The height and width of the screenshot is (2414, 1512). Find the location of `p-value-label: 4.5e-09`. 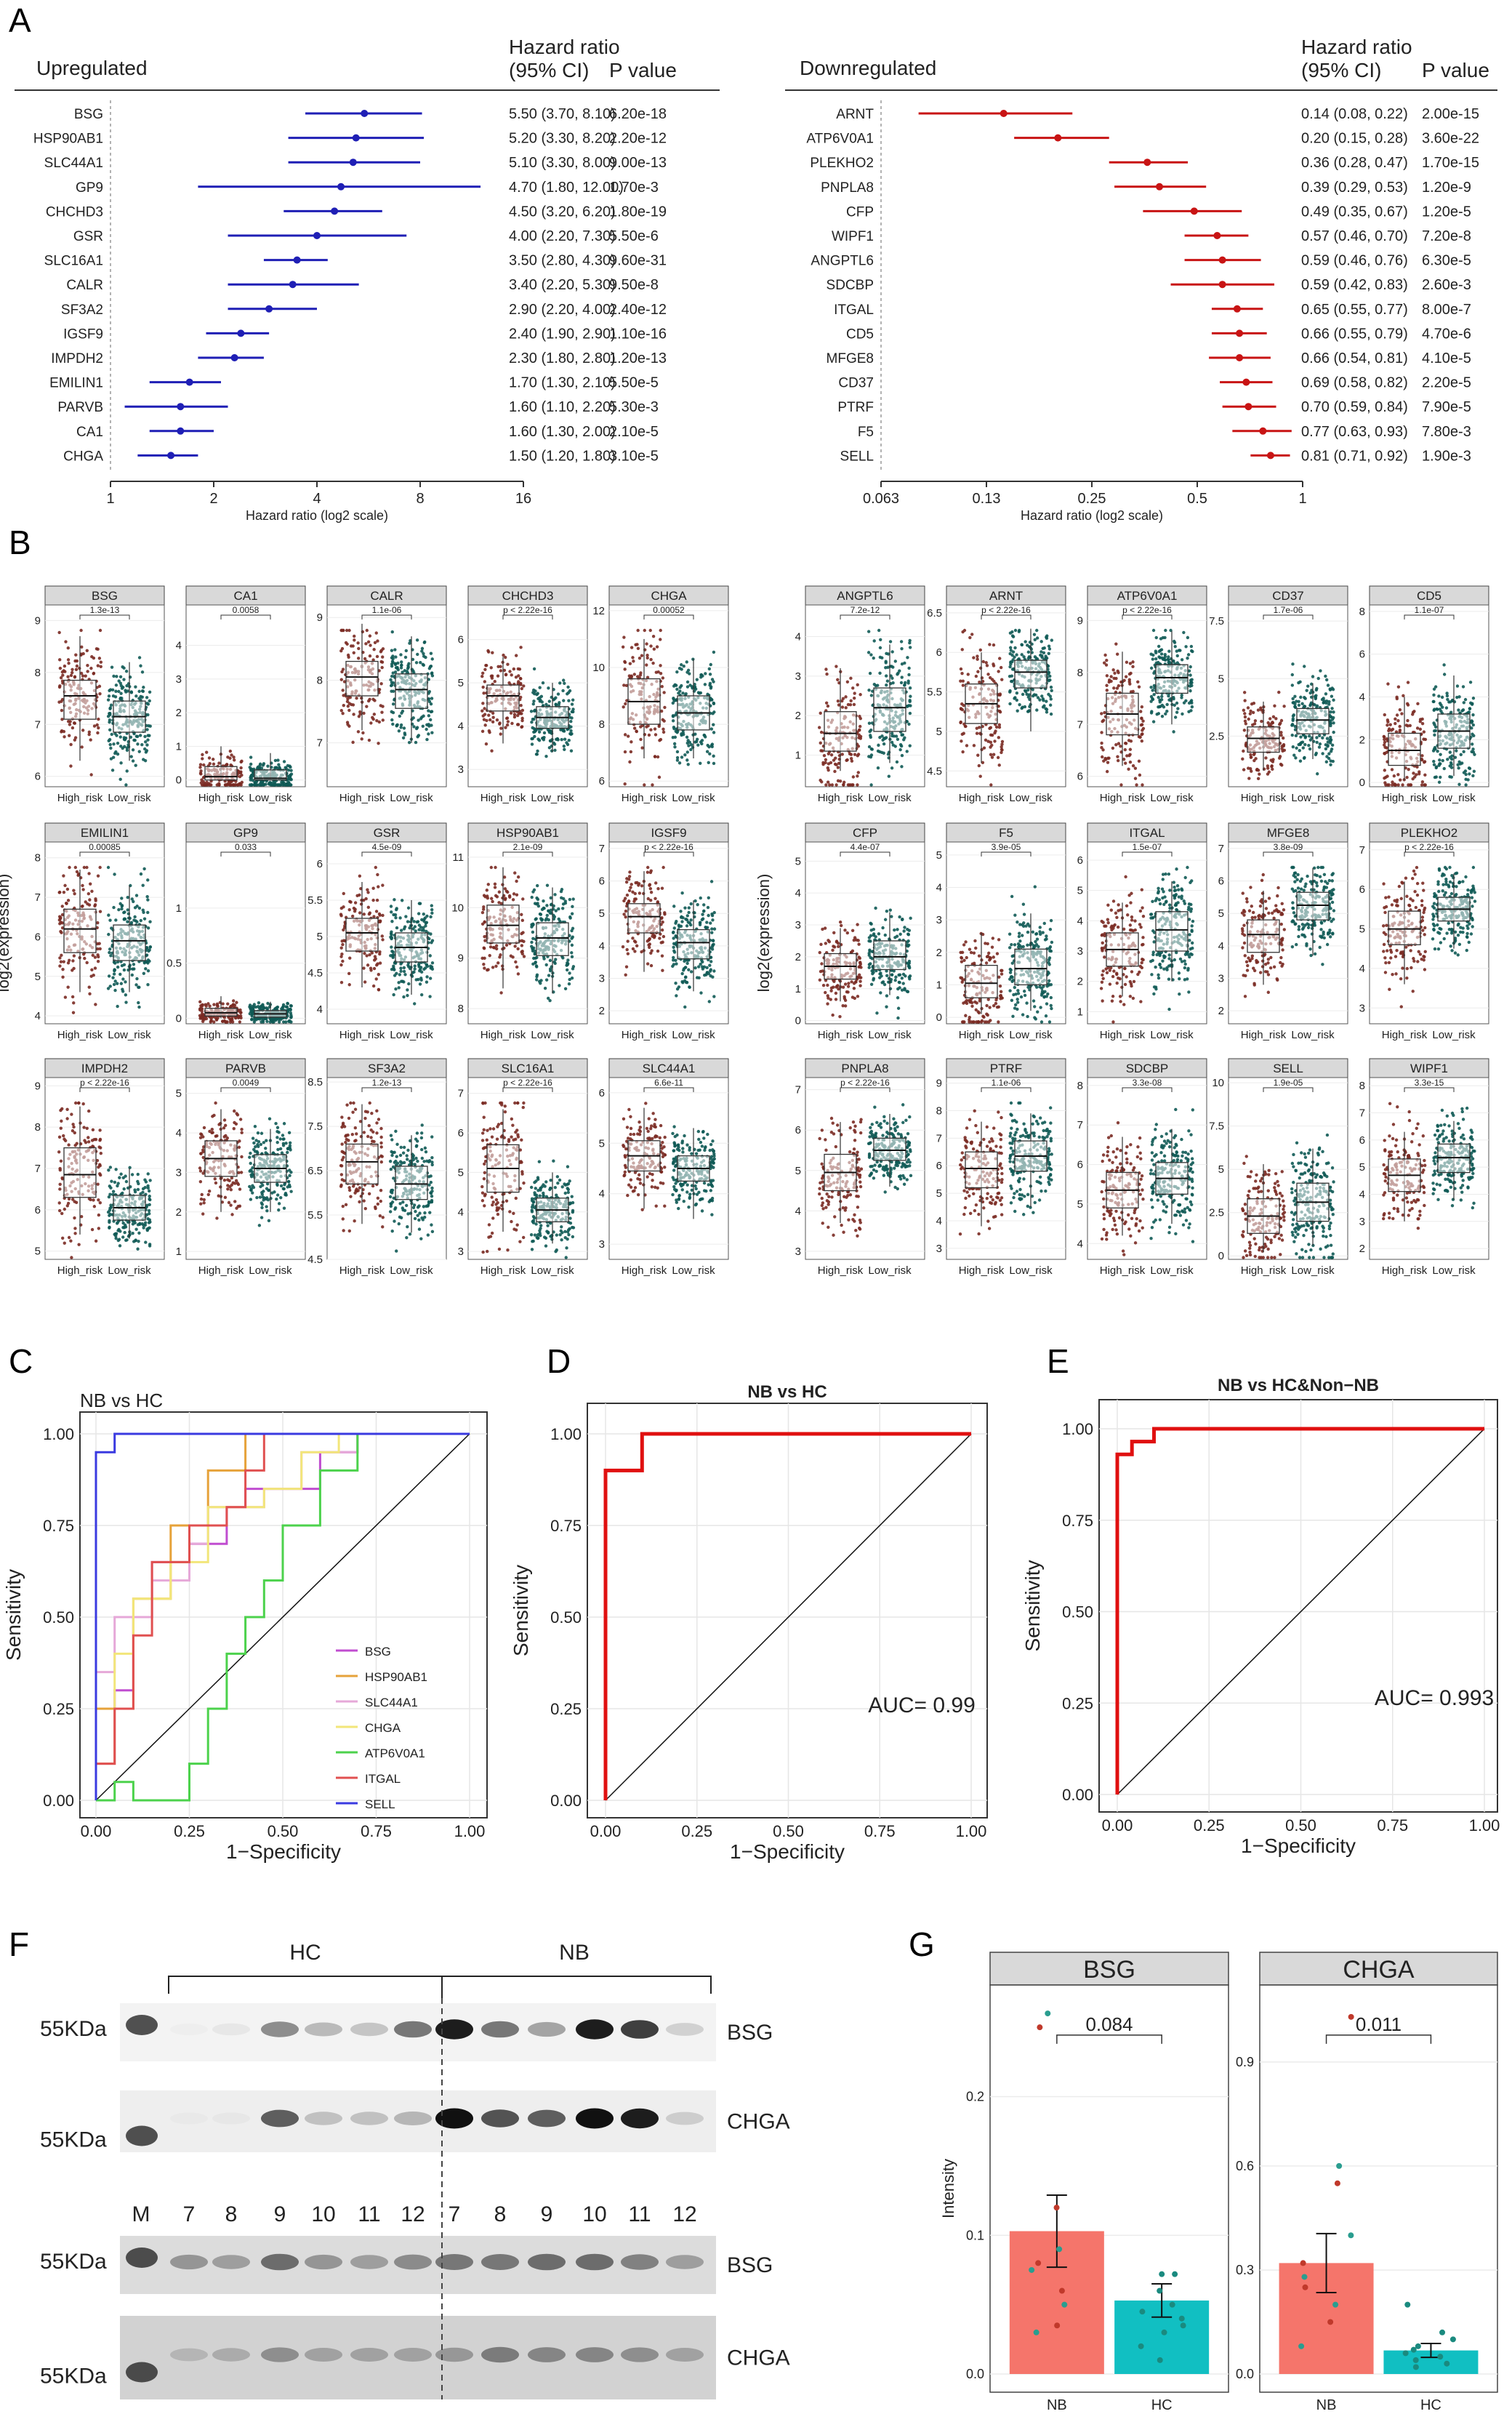

p-value-label: 4.5e-09 is located at coordinates (387, 847).